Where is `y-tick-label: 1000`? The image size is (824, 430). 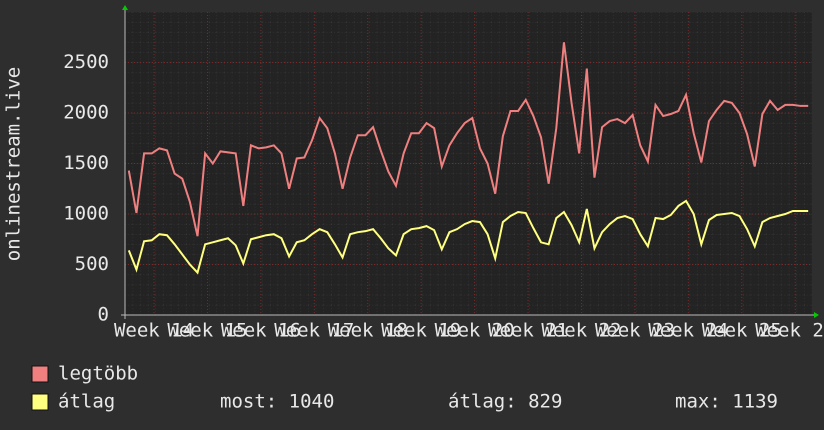
y-tick-label: 1000 is located at coordinates (86, 214).